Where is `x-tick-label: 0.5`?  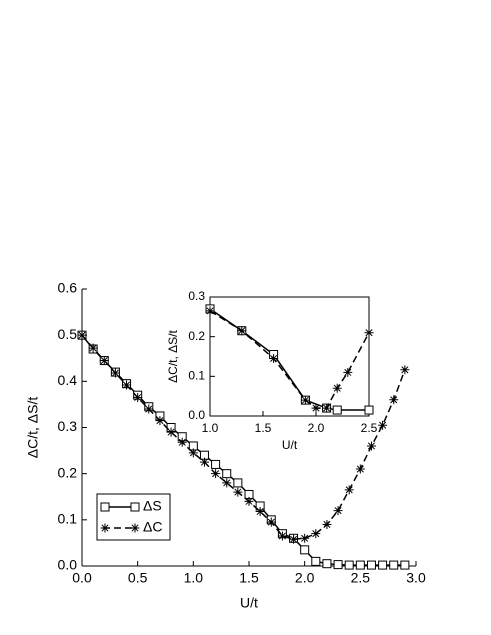
x-tick-label: 0.5 is located at coordinates (138, 578).